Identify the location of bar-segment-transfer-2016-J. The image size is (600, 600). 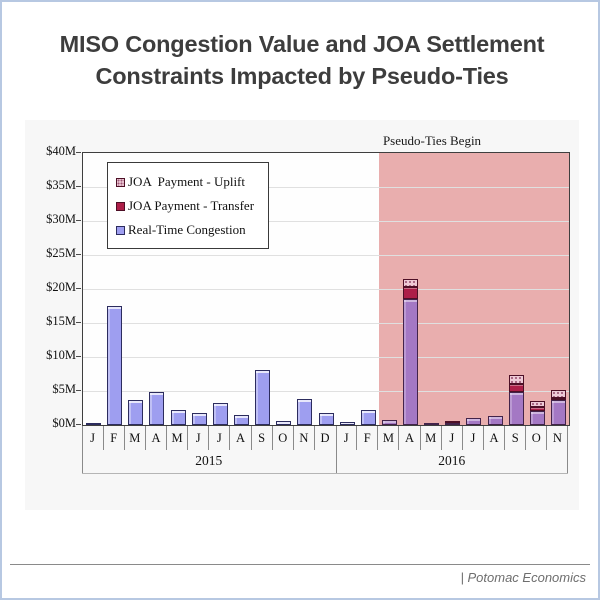
(453, 421).